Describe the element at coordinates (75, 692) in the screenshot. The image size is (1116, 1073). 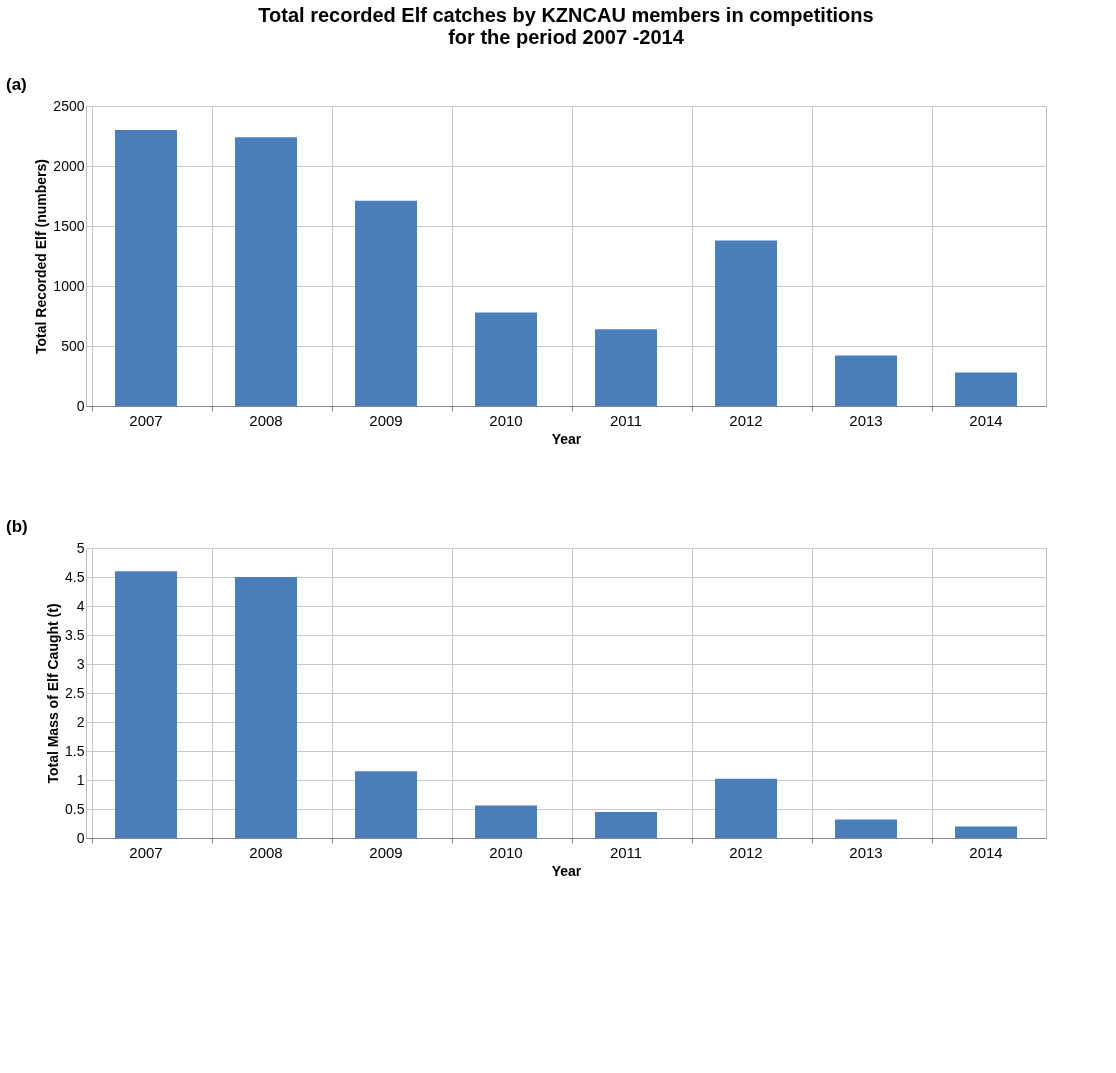
I see `y-tick-label: 2.5` at that location.